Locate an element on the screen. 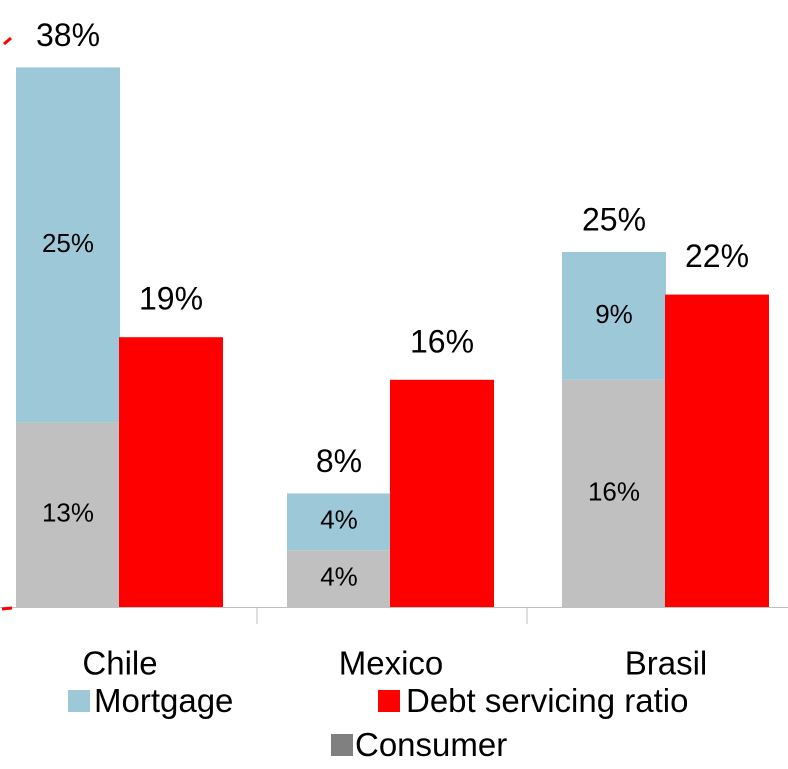  label-total-brasil: 25% is located at coordinates (614, 219).